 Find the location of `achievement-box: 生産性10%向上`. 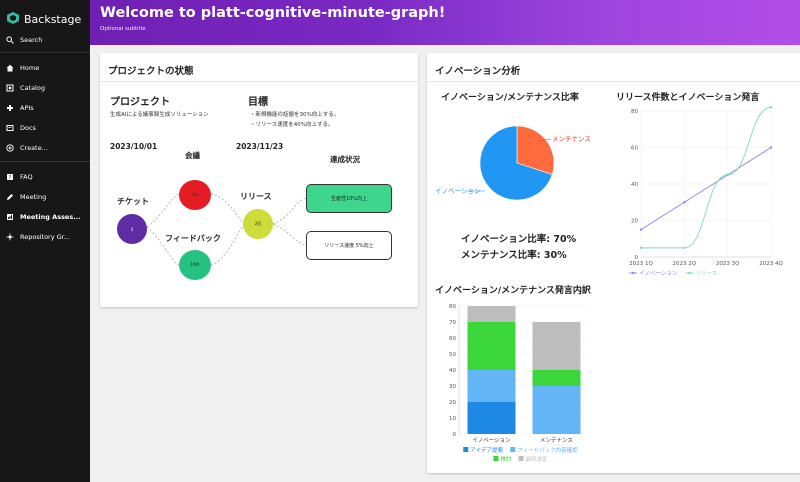

achievement-box: 生産性10%向上 is located at coordinates (349, 198).